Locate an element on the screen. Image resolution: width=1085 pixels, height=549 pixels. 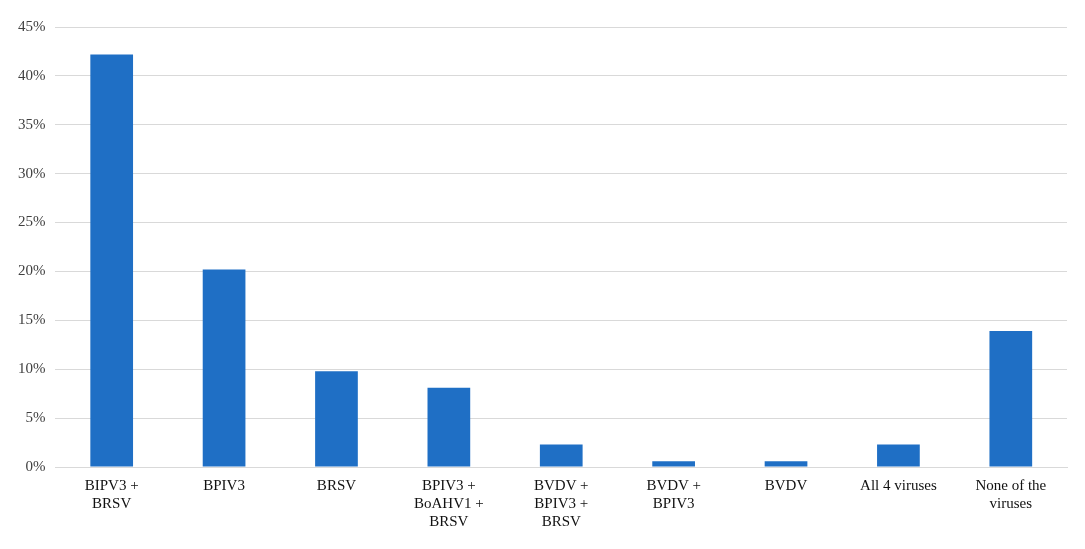
x-tick-label: BPIV3 is located at coordinates (224, 484).